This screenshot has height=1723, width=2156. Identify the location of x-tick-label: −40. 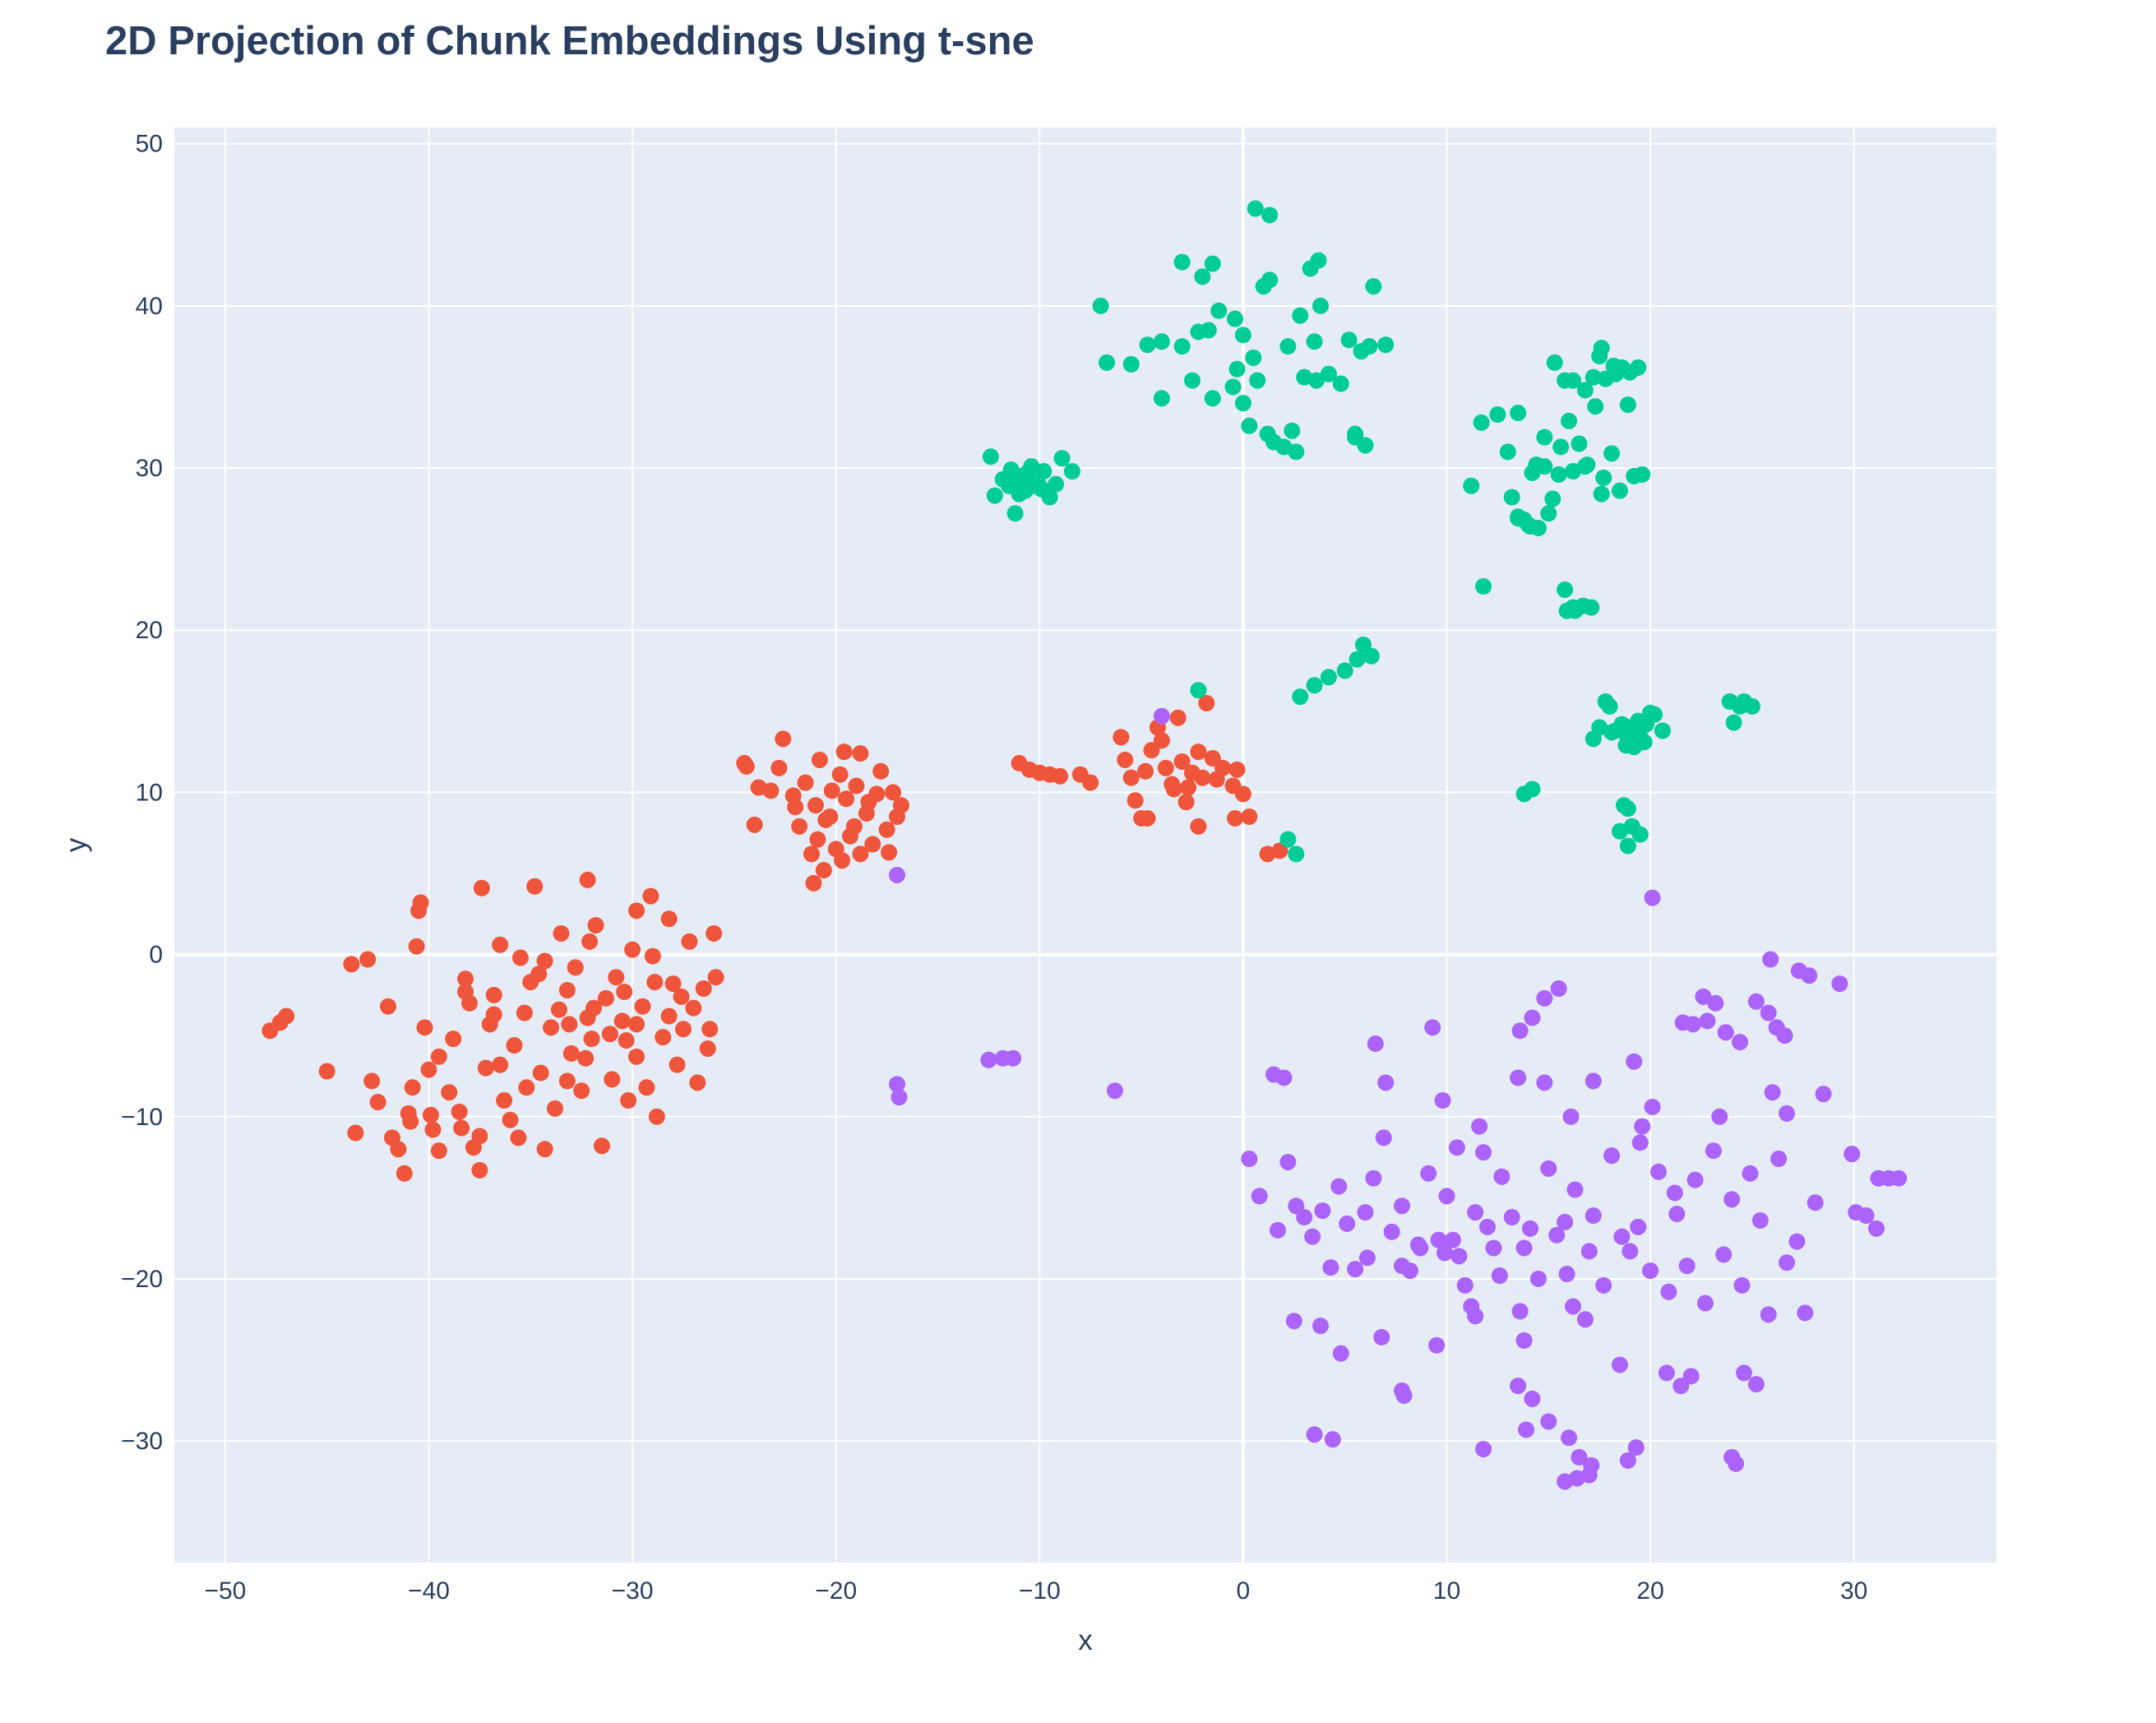
(429, 1591).